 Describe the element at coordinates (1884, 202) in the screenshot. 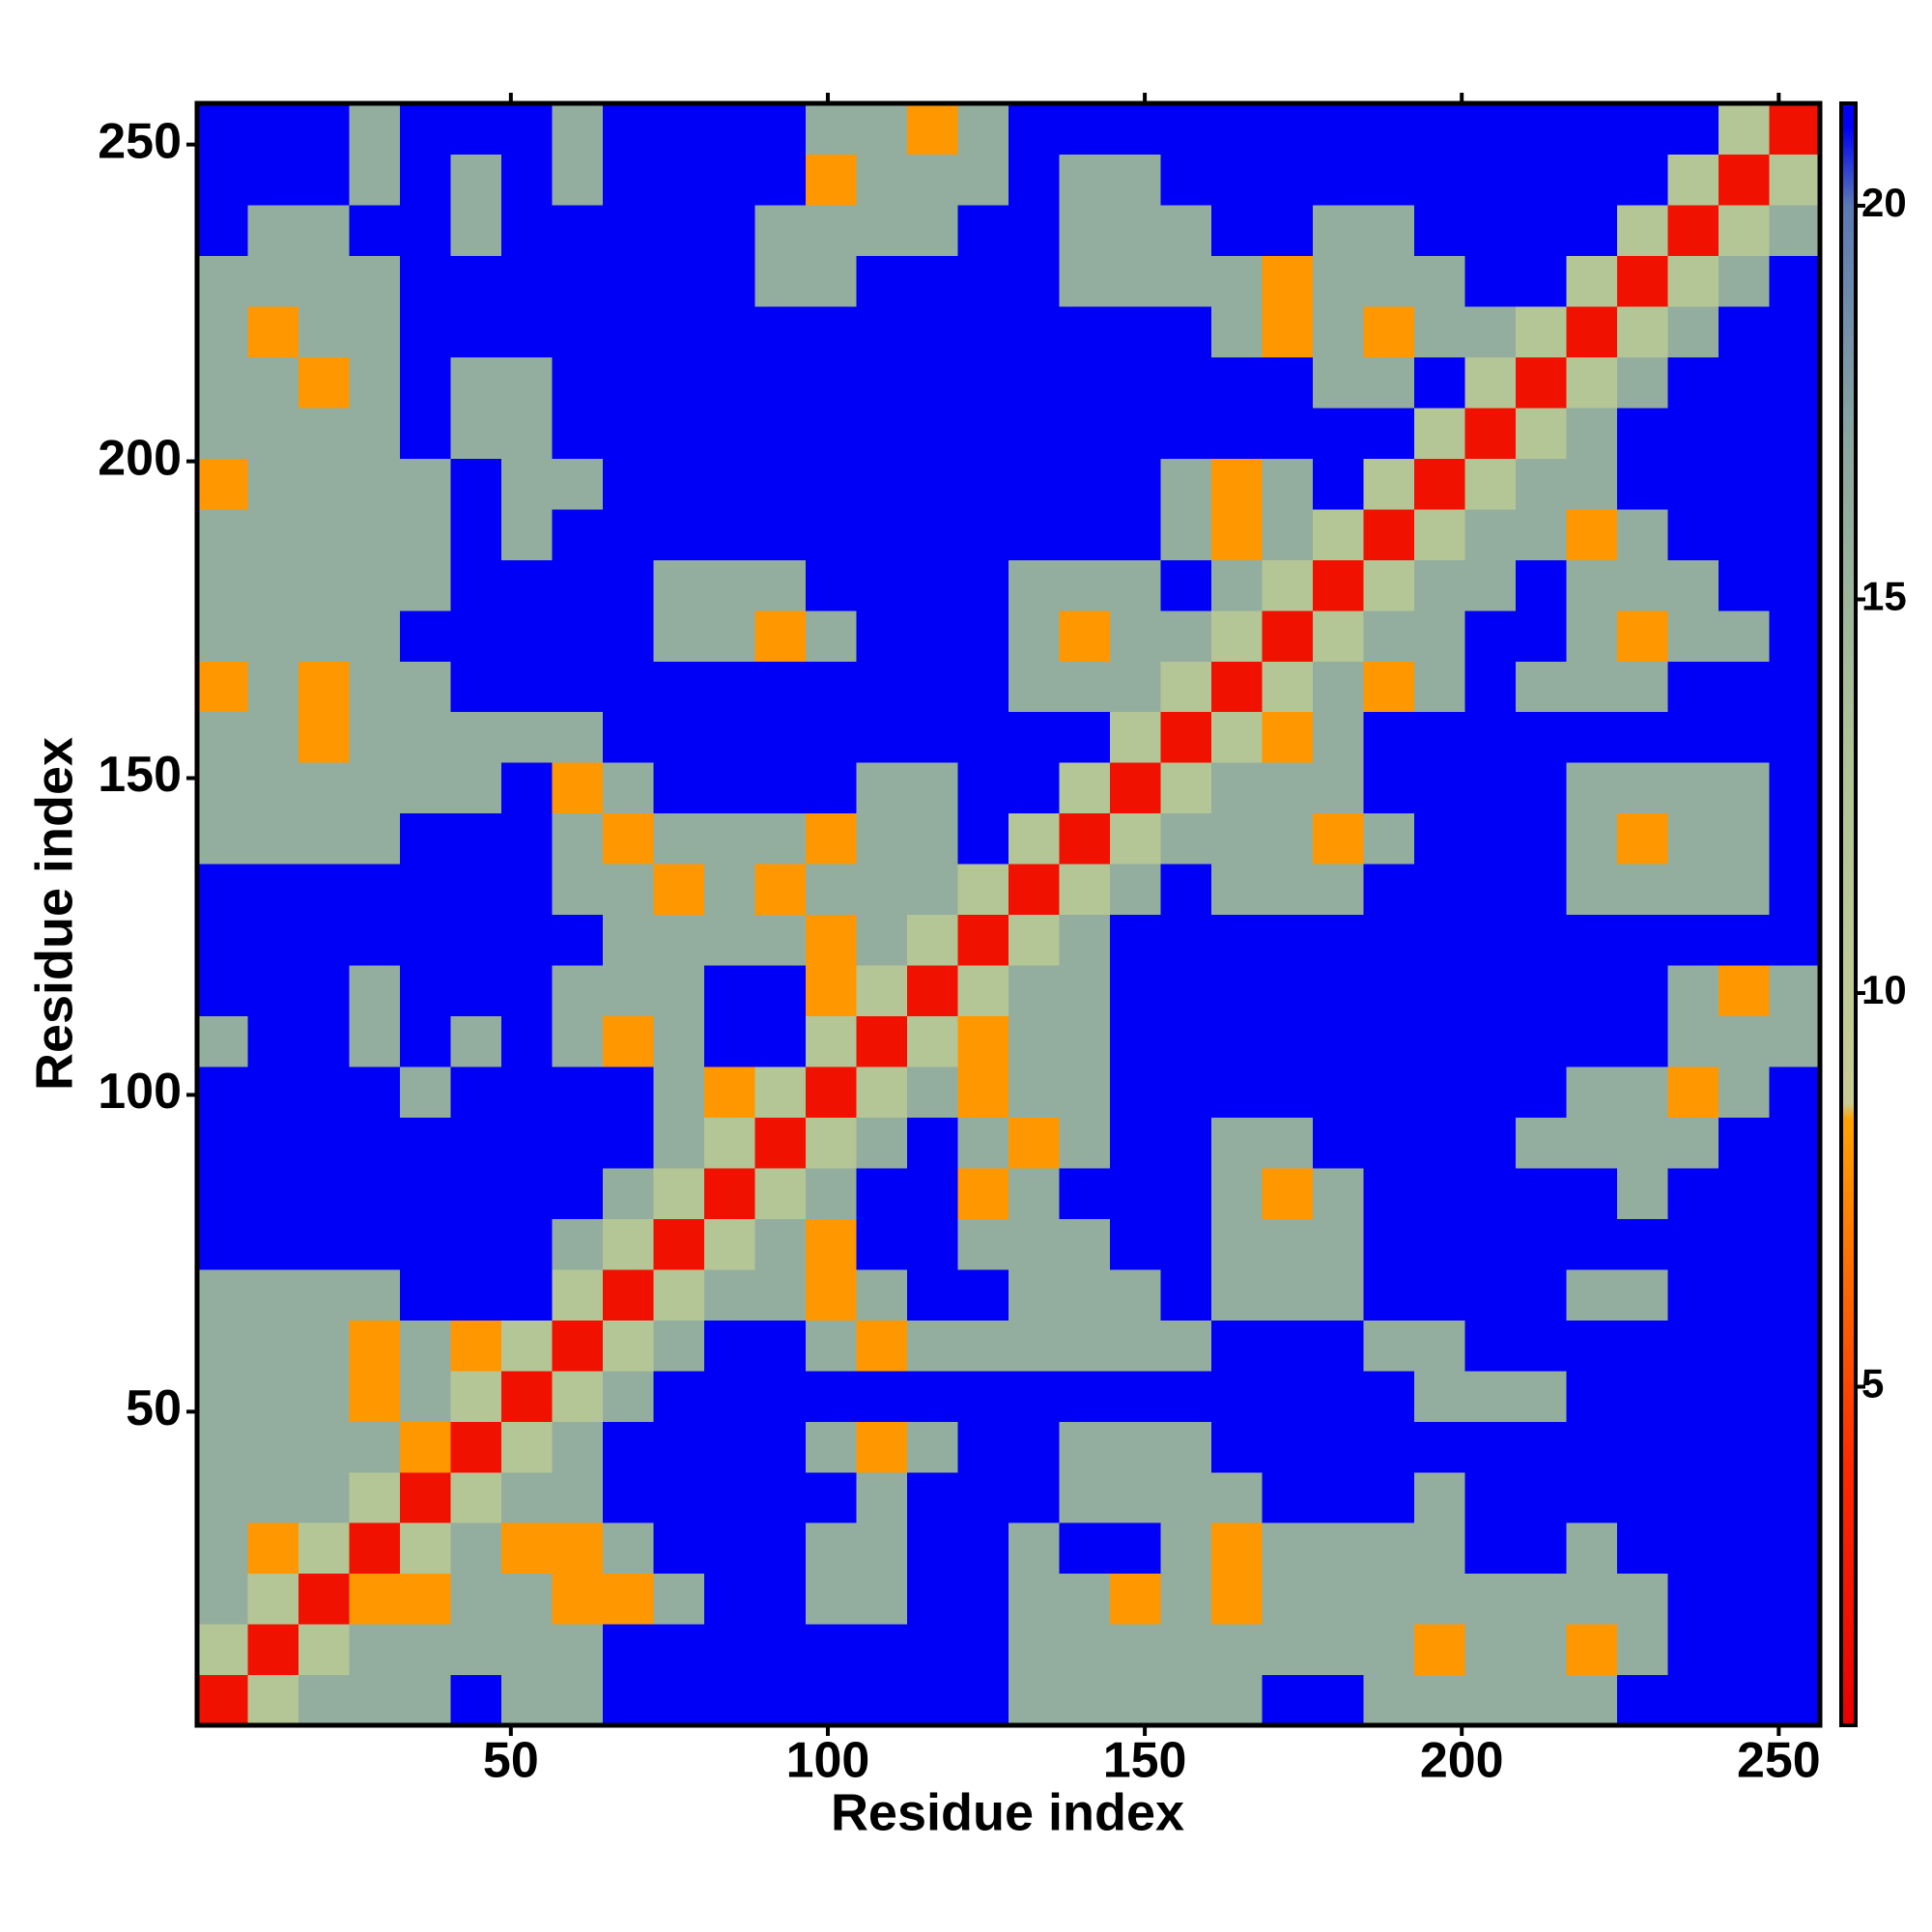

I see `colorbar-tick-label: 20` at that location.